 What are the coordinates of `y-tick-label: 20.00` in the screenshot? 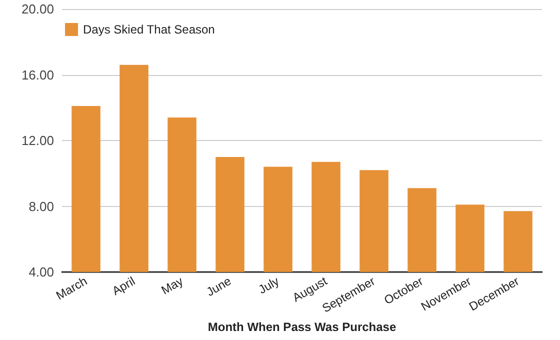 It's located at (37, 9).